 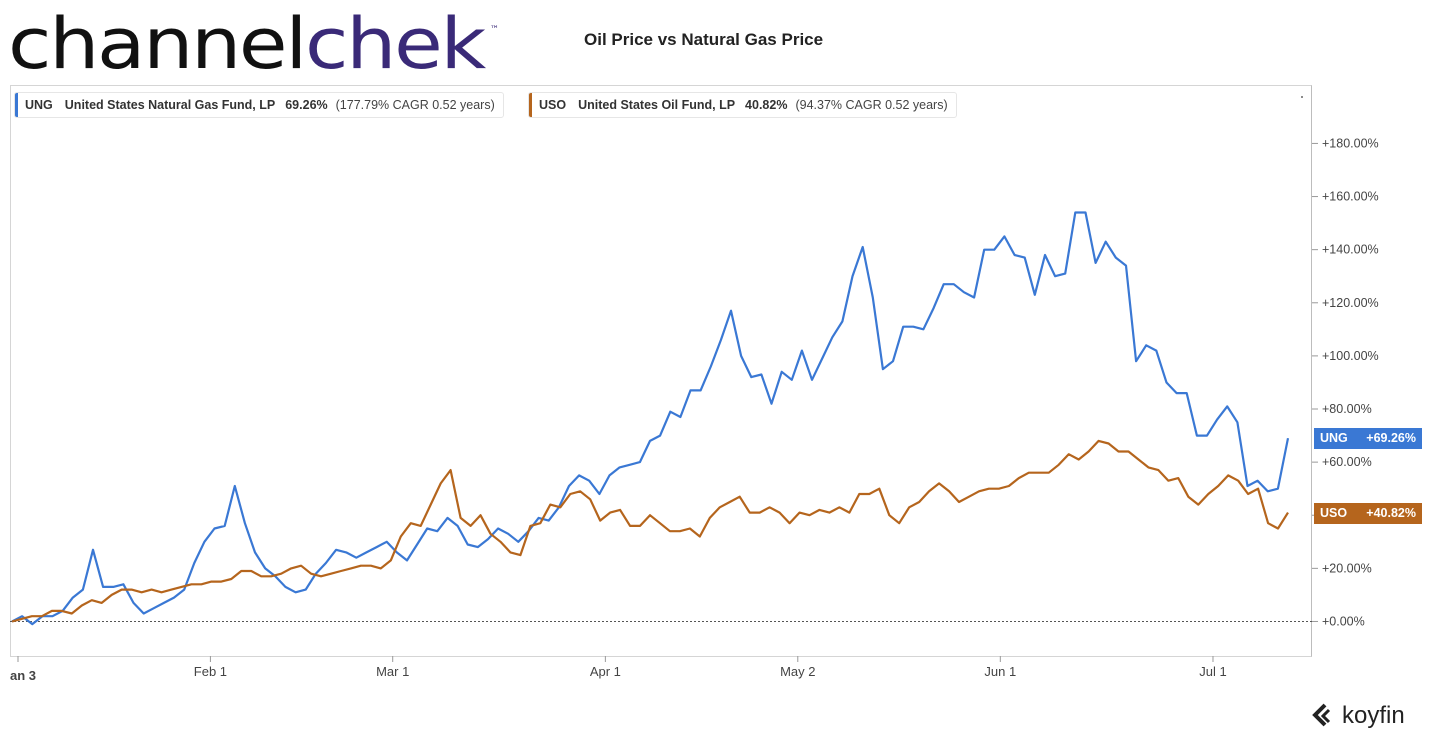 I want to click on koyfin-wordmark: koyfin, so click(x=1373, y=715).